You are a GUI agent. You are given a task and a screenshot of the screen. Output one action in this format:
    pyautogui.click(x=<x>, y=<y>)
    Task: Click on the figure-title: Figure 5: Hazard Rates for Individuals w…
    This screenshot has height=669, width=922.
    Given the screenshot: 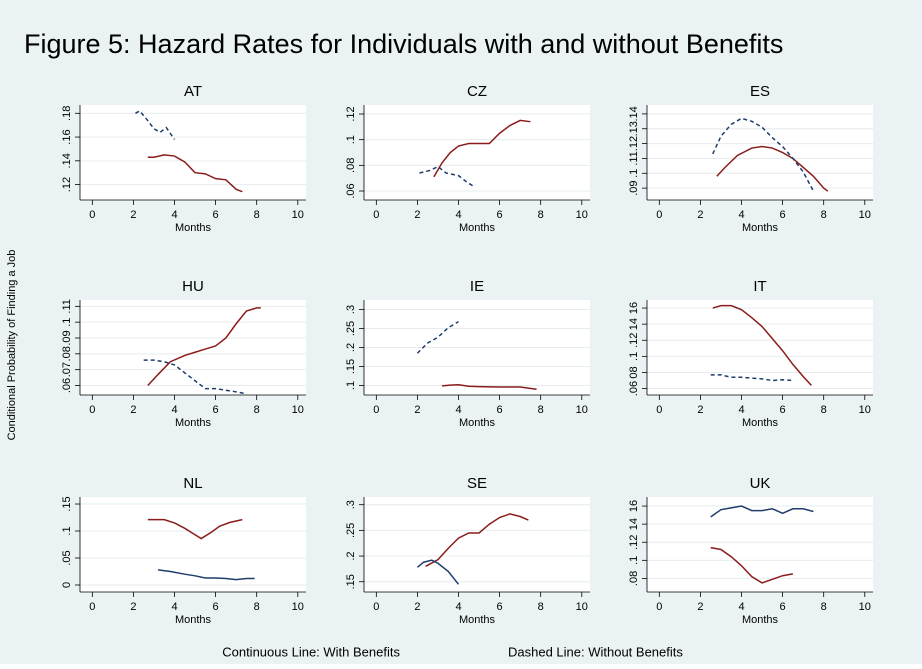 What is the action you would take?
    pyautogui.click(x=403, y=44)
    